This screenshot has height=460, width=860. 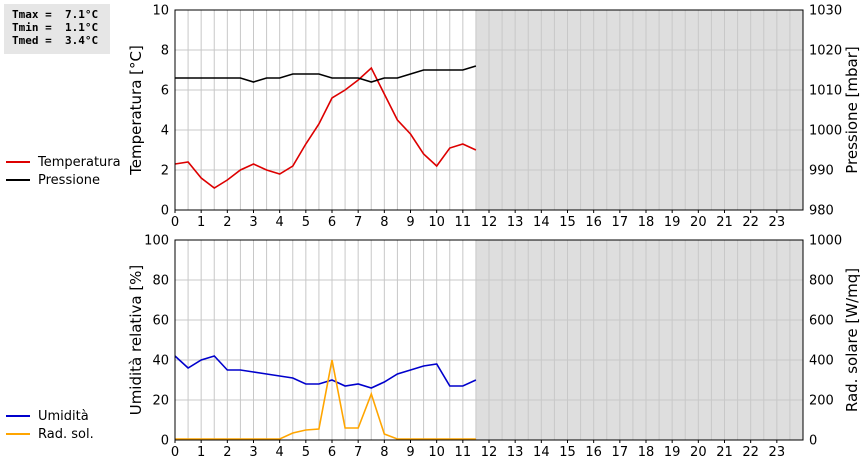 I want to click on bottom-series-primary-line, so click(x=325, y=372).